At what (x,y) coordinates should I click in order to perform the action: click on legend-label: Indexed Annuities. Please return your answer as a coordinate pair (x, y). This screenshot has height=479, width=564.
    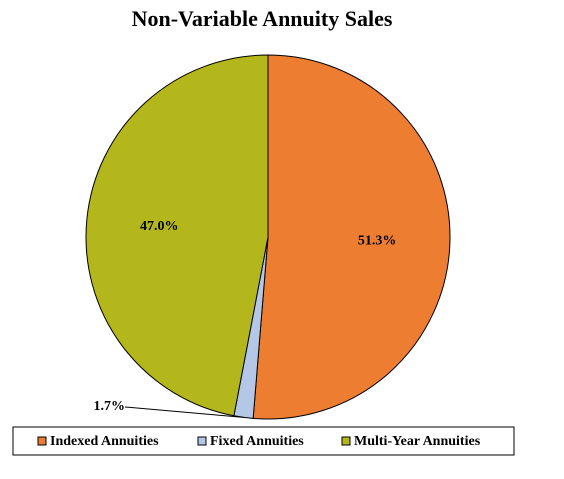
    Looking at the image, I should click on (104, 441).